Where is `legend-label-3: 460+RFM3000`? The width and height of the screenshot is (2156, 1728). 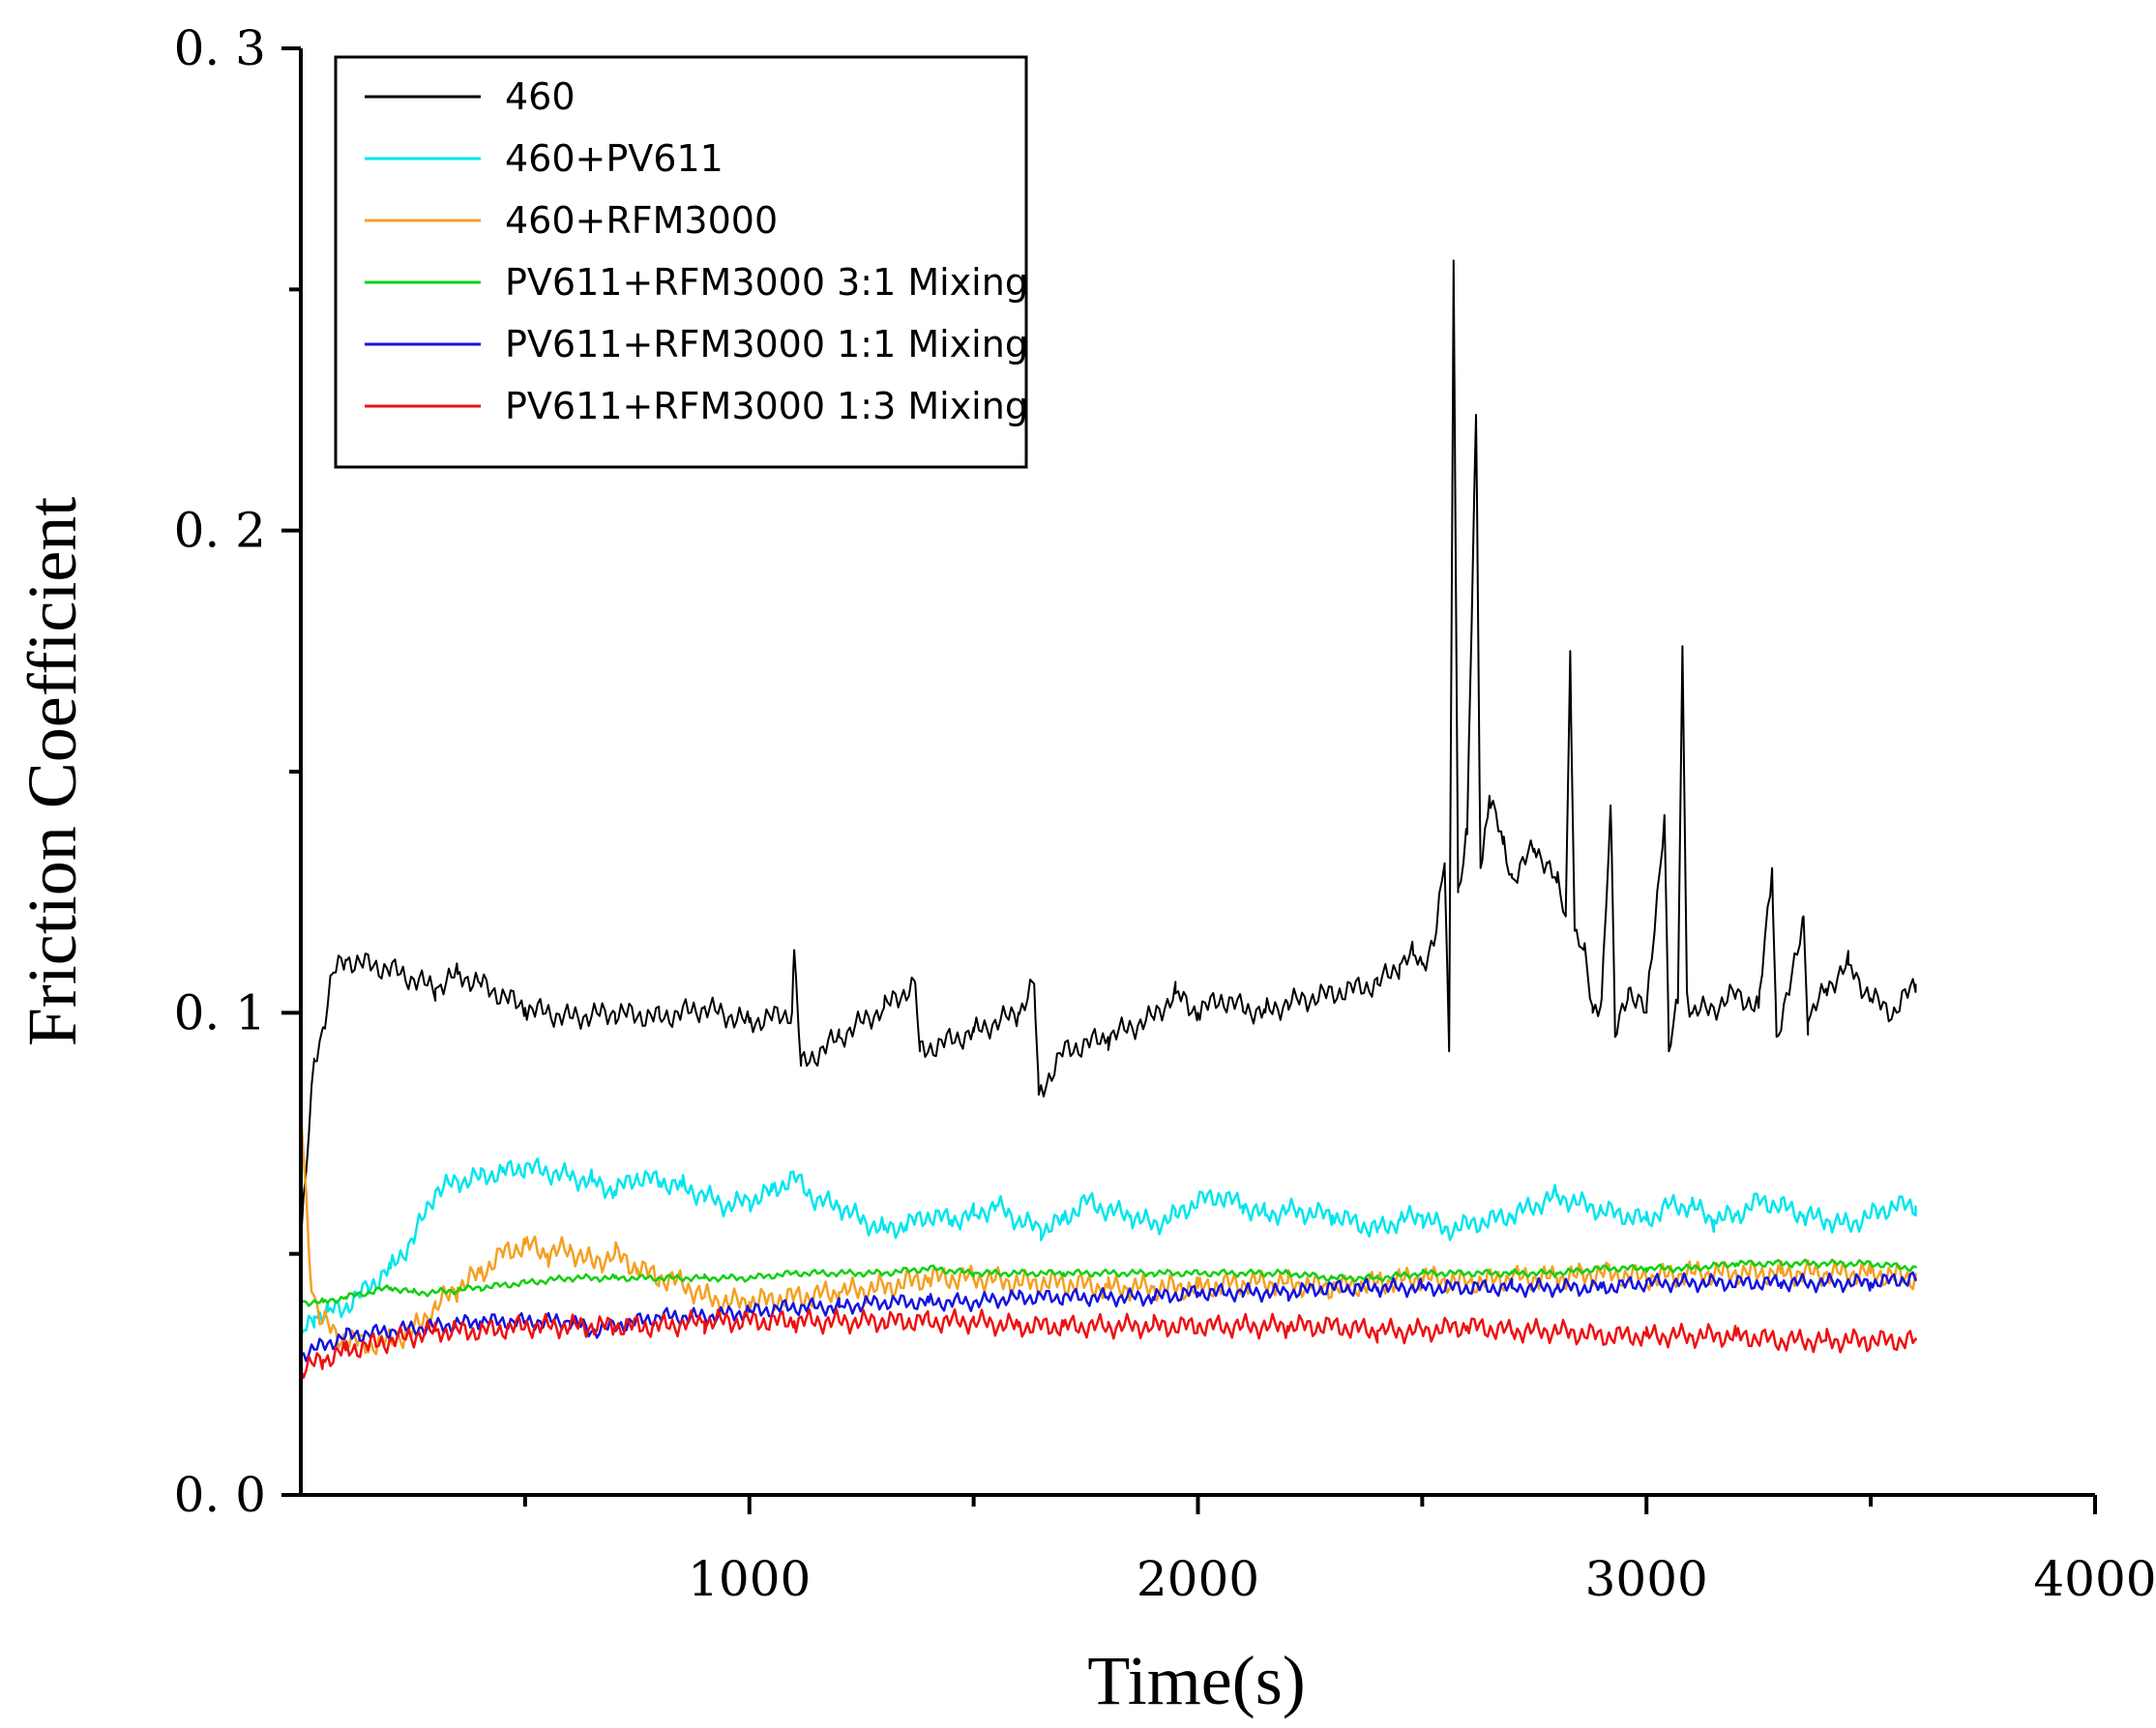 legend-label-3: 460+RFM3000 is located at coordinates (641, 220).